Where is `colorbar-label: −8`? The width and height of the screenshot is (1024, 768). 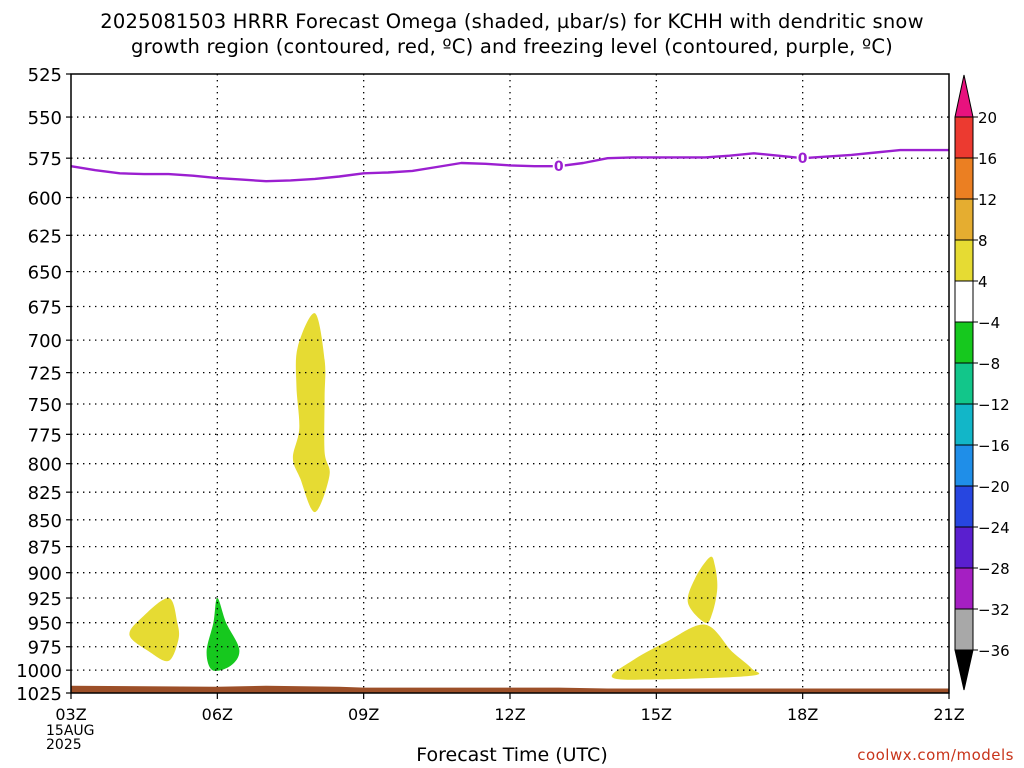 colorbar-label: −8 is located at coordinates (989, 364).